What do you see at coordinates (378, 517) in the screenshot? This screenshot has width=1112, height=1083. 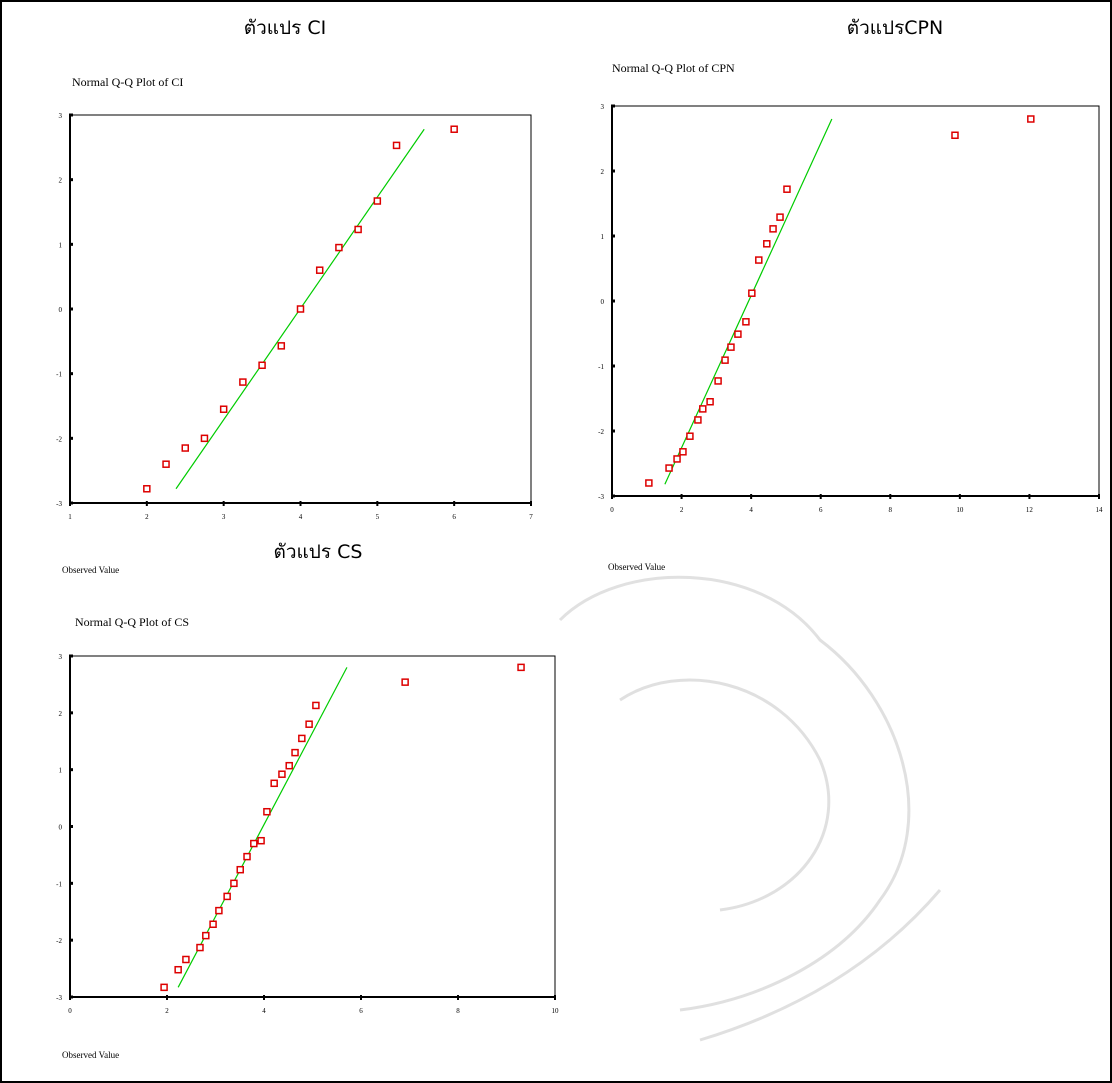 I see `x-tick-label: 5` at bounding box center [378, 517].